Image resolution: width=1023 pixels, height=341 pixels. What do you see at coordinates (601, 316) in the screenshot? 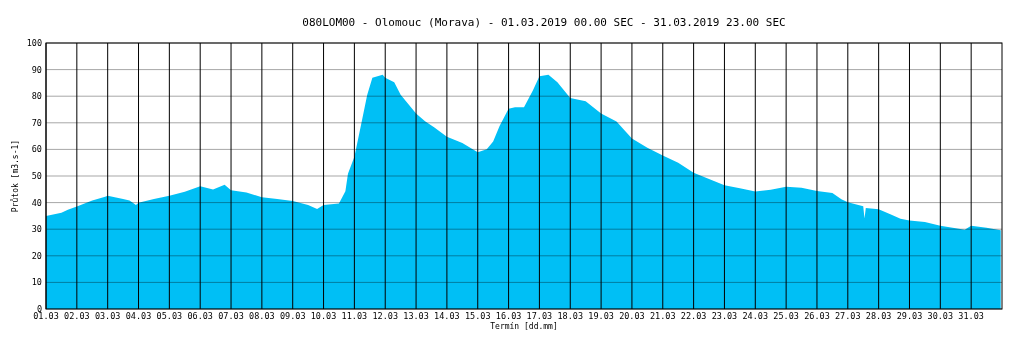
I see `x-tick-label: 19.03` at bounding box center [601, 316].